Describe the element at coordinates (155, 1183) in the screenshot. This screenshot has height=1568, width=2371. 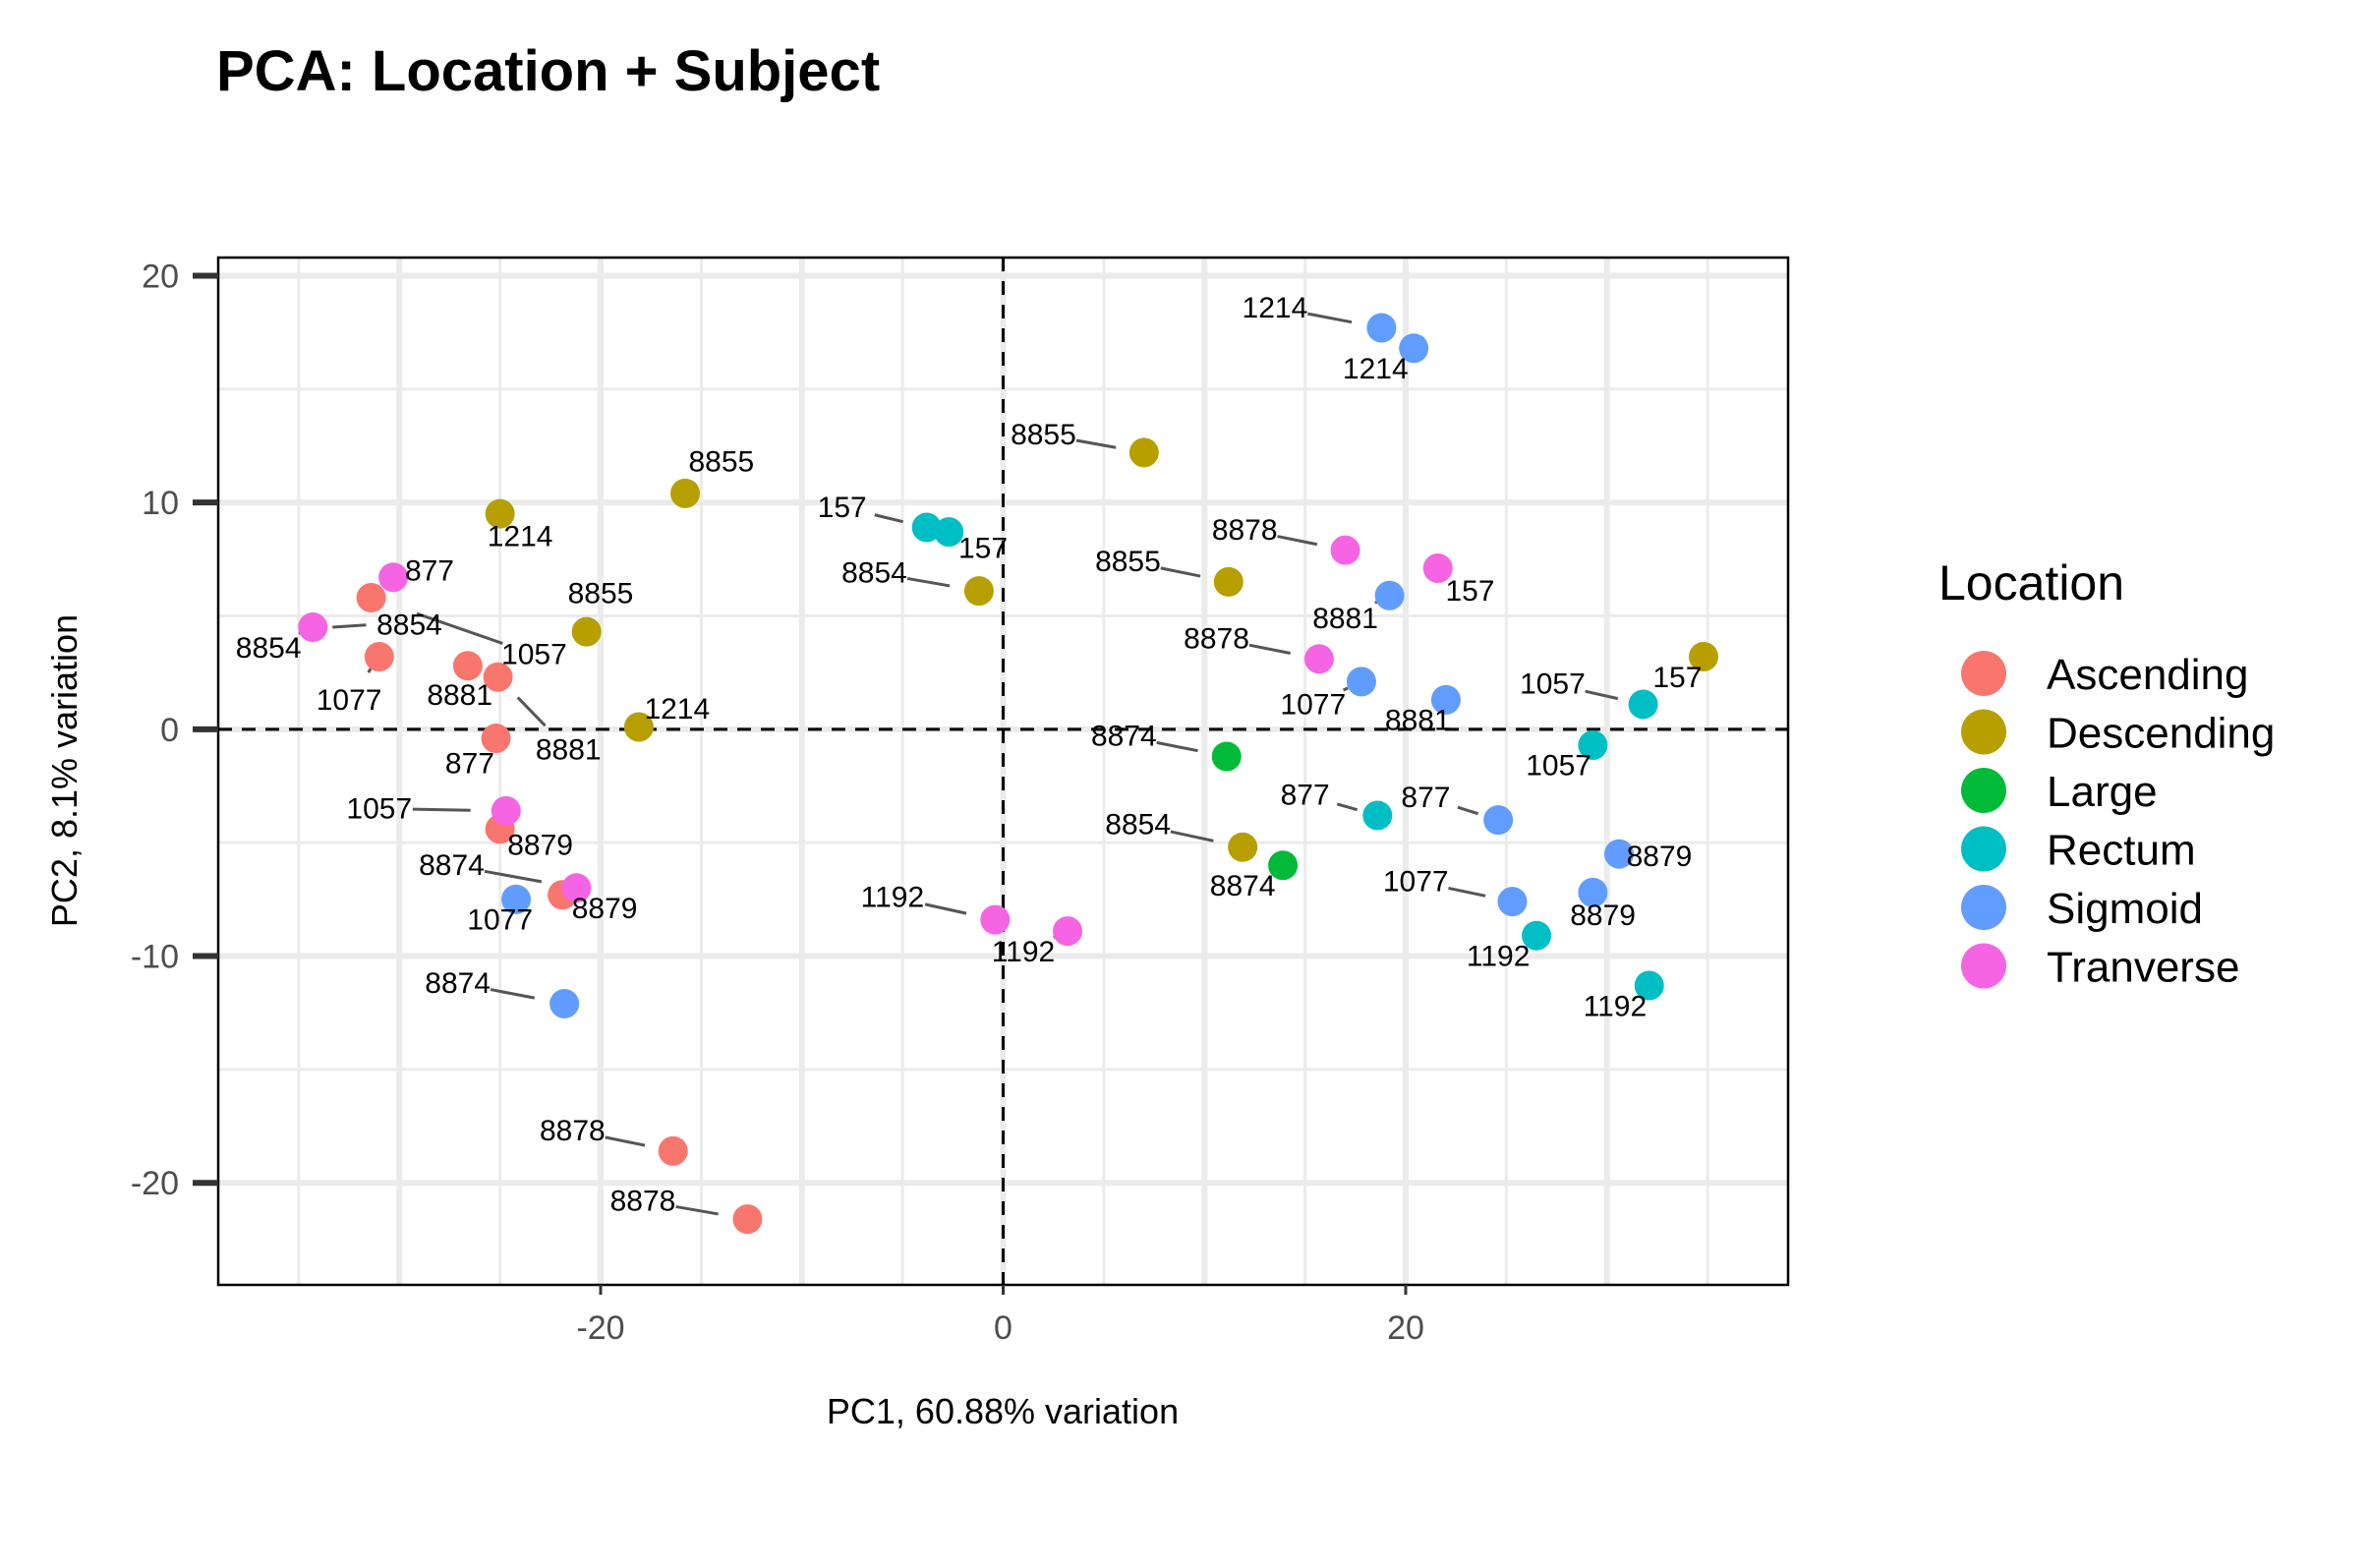
I see `y-tick-label: -20` at that location.